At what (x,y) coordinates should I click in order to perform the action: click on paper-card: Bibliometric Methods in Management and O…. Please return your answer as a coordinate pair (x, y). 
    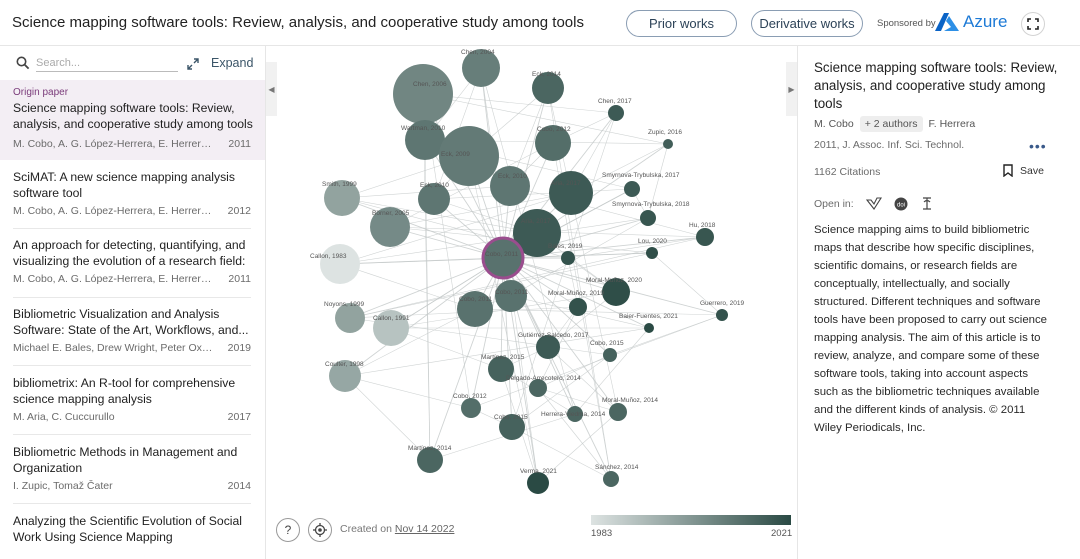
    Looking at the image, I should click on (132, 473).